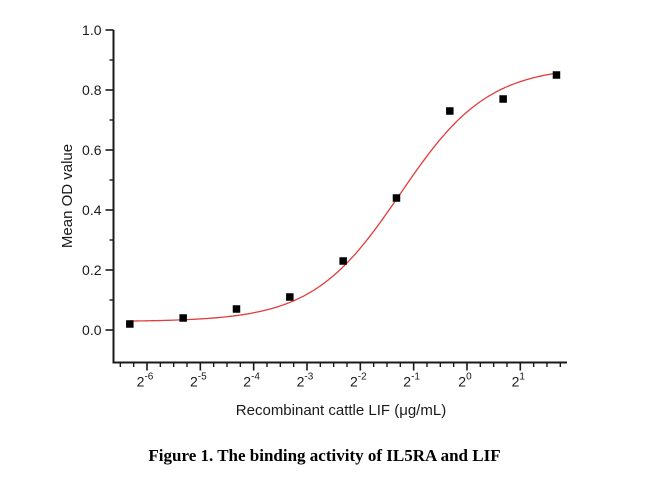  What do you see at coordinates (358, 381) in the screenshot?
I see `x-tick-label: 2-2` at bounding box center [358, 381].